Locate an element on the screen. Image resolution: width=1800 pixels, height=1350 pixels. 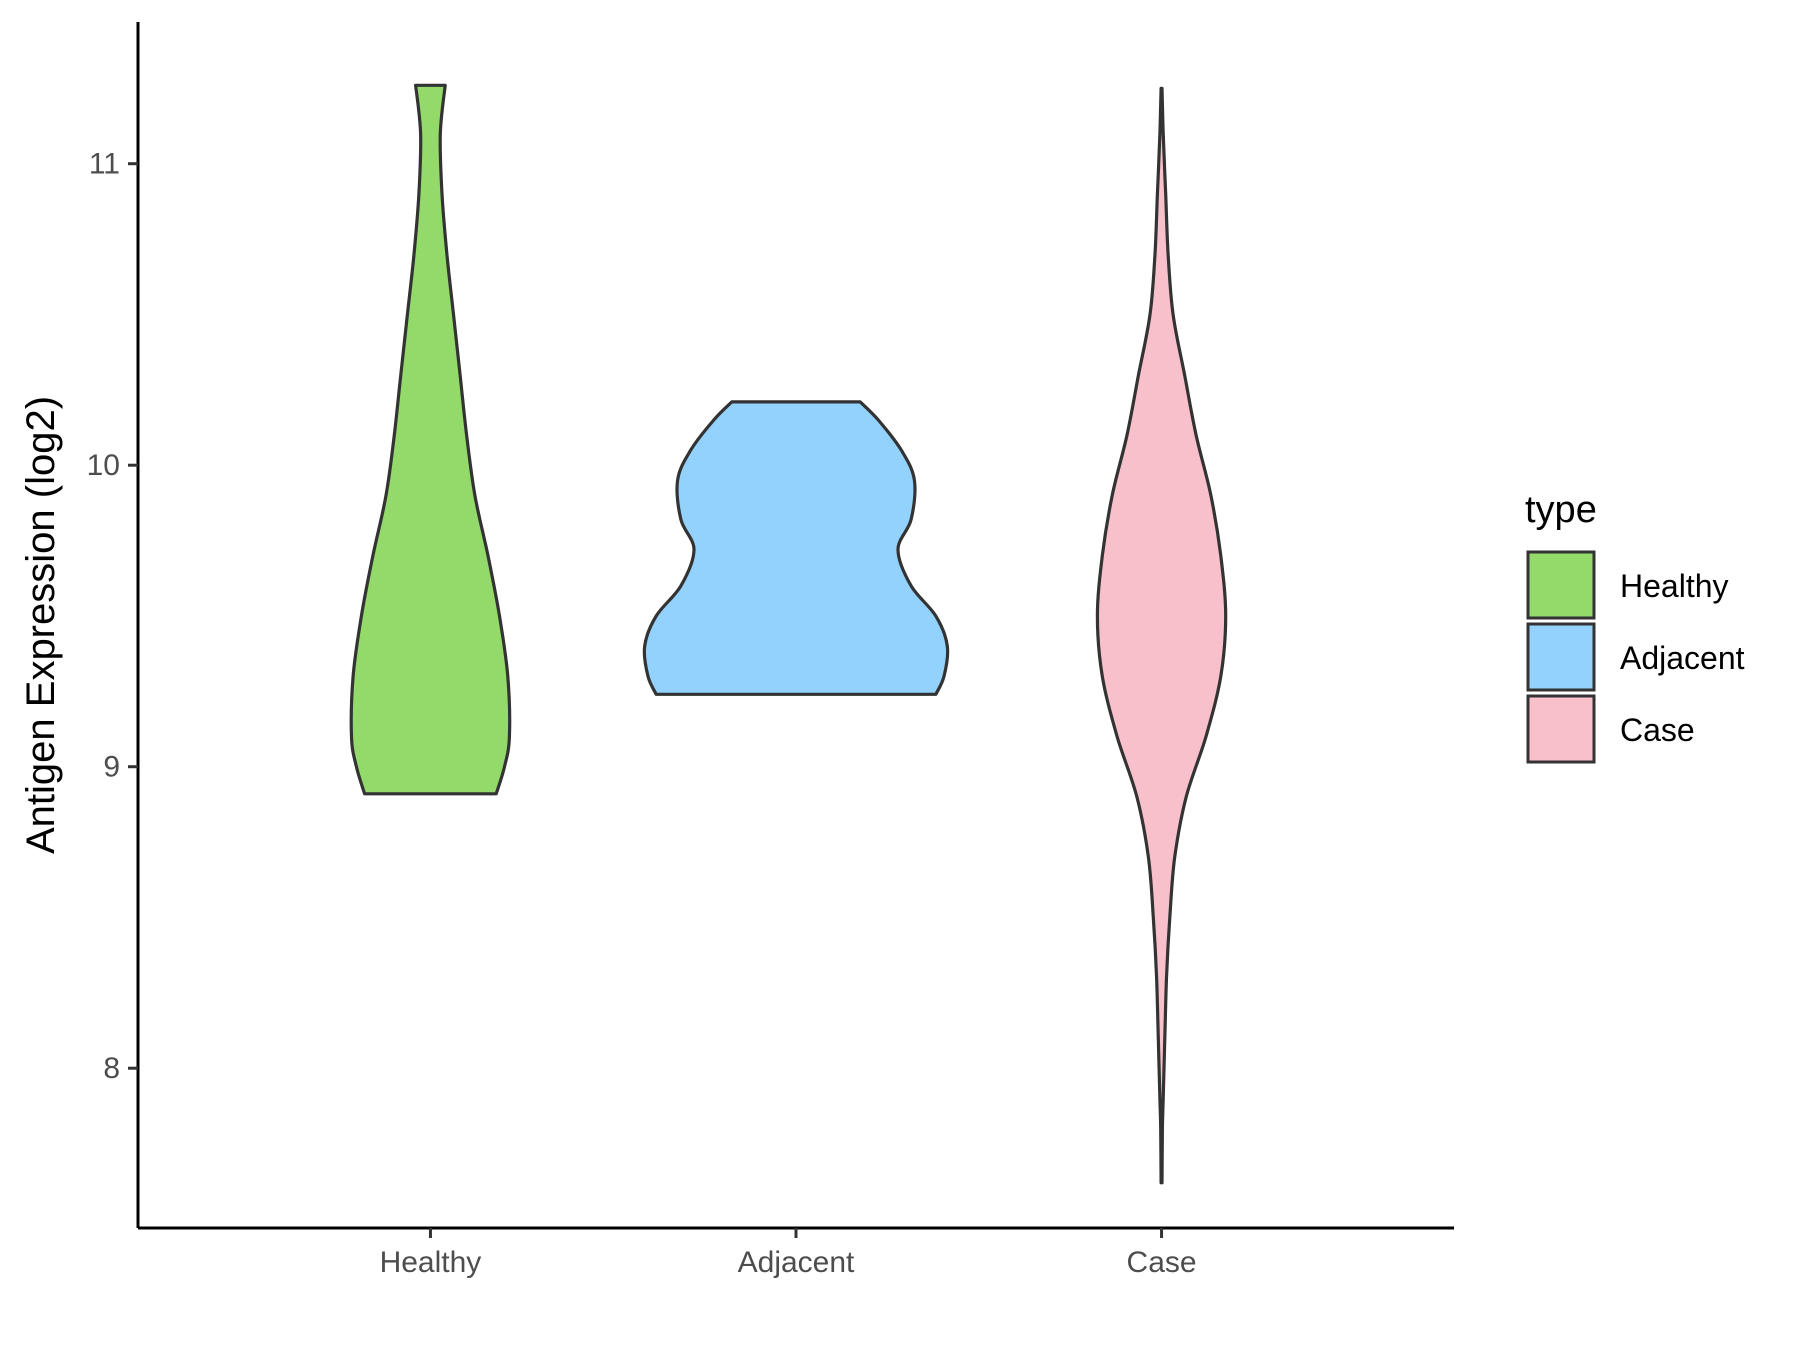
x-ticks-layer: Healthy Adjacent Case is located at coordinates (788, 1253).